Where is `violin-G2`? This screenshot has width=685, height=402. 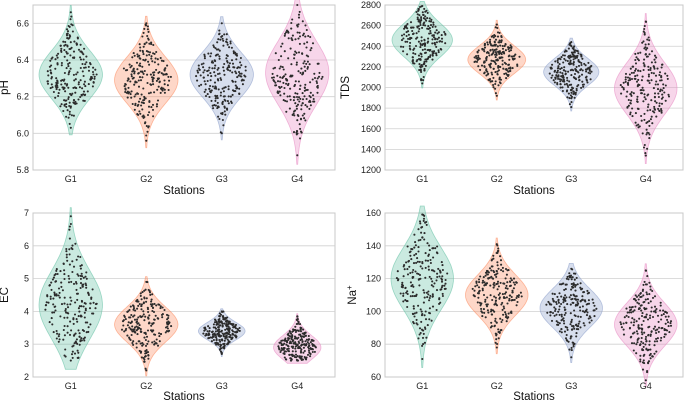
violin-G2 is located at coordinates (146, 326).